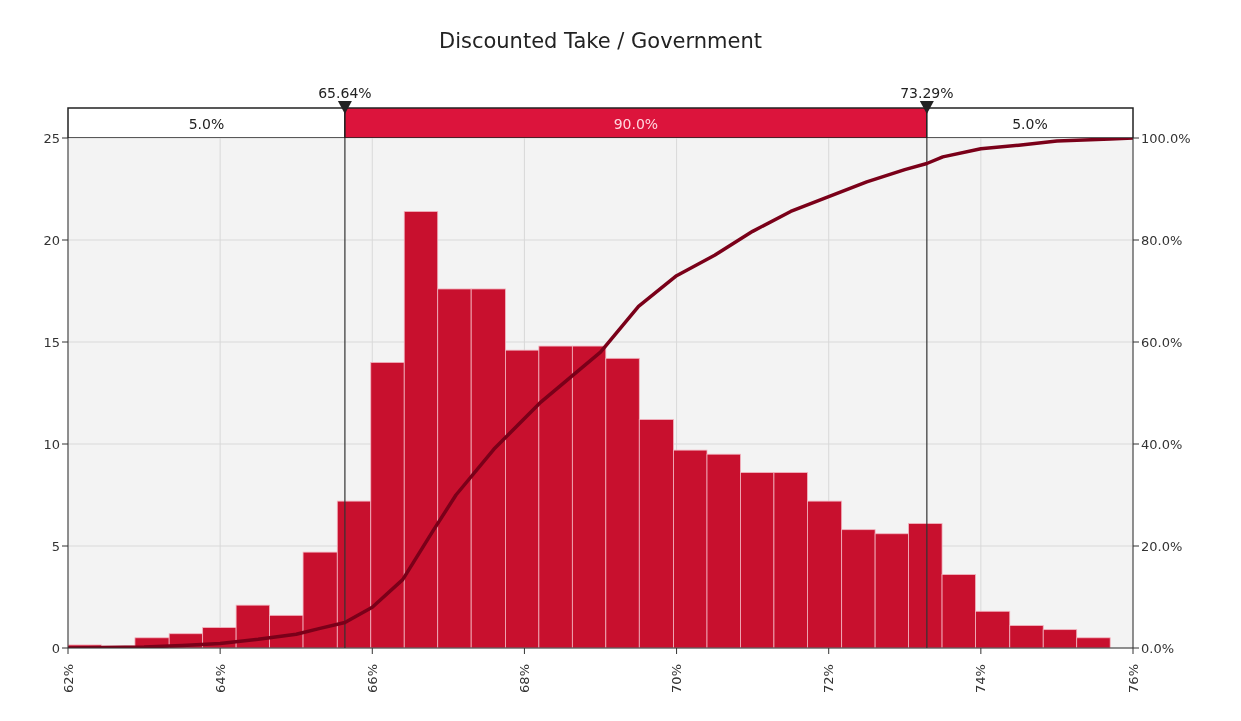  Describe the element at coordinates (51, 138) in the screenshot. I see `y-tick-label: 25` at that location.